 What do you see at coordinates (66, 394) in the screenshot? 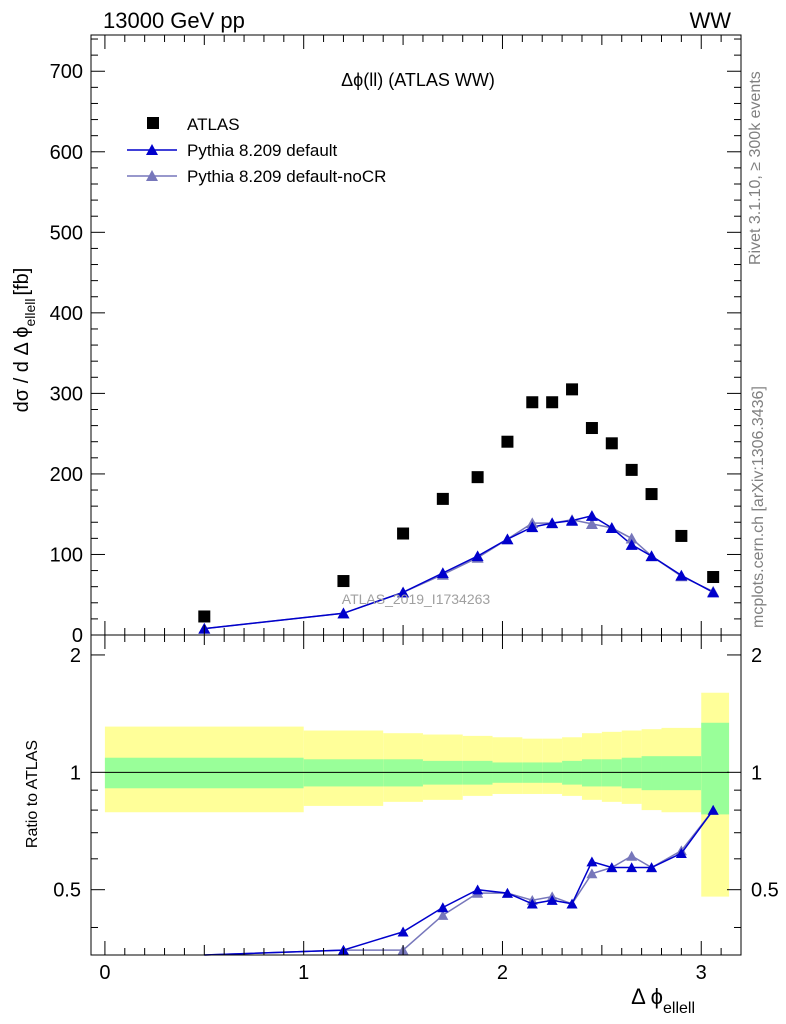
I see `main-y-tick-label: 300` at bounding box center [66, 394].